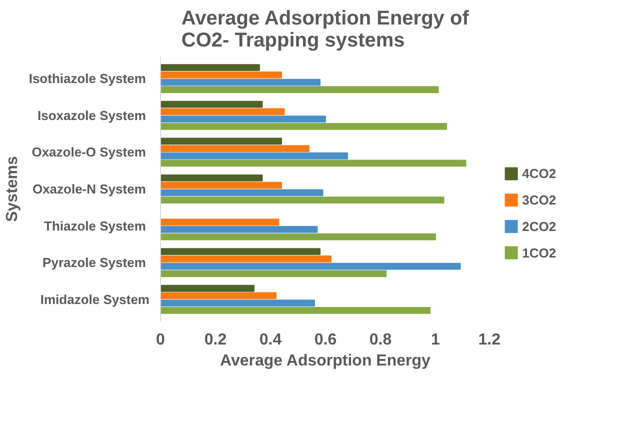 This screenshot has height=446, width=624. I want to click on y-tick-label: Isothiazole System, so click(87, 78).